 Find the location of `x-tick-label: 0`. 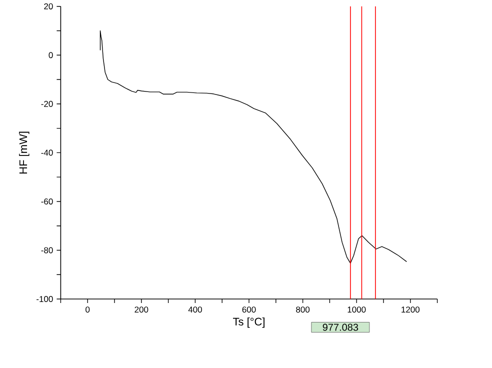

x-tick-label: 0 is located at coordinates (88, 309).